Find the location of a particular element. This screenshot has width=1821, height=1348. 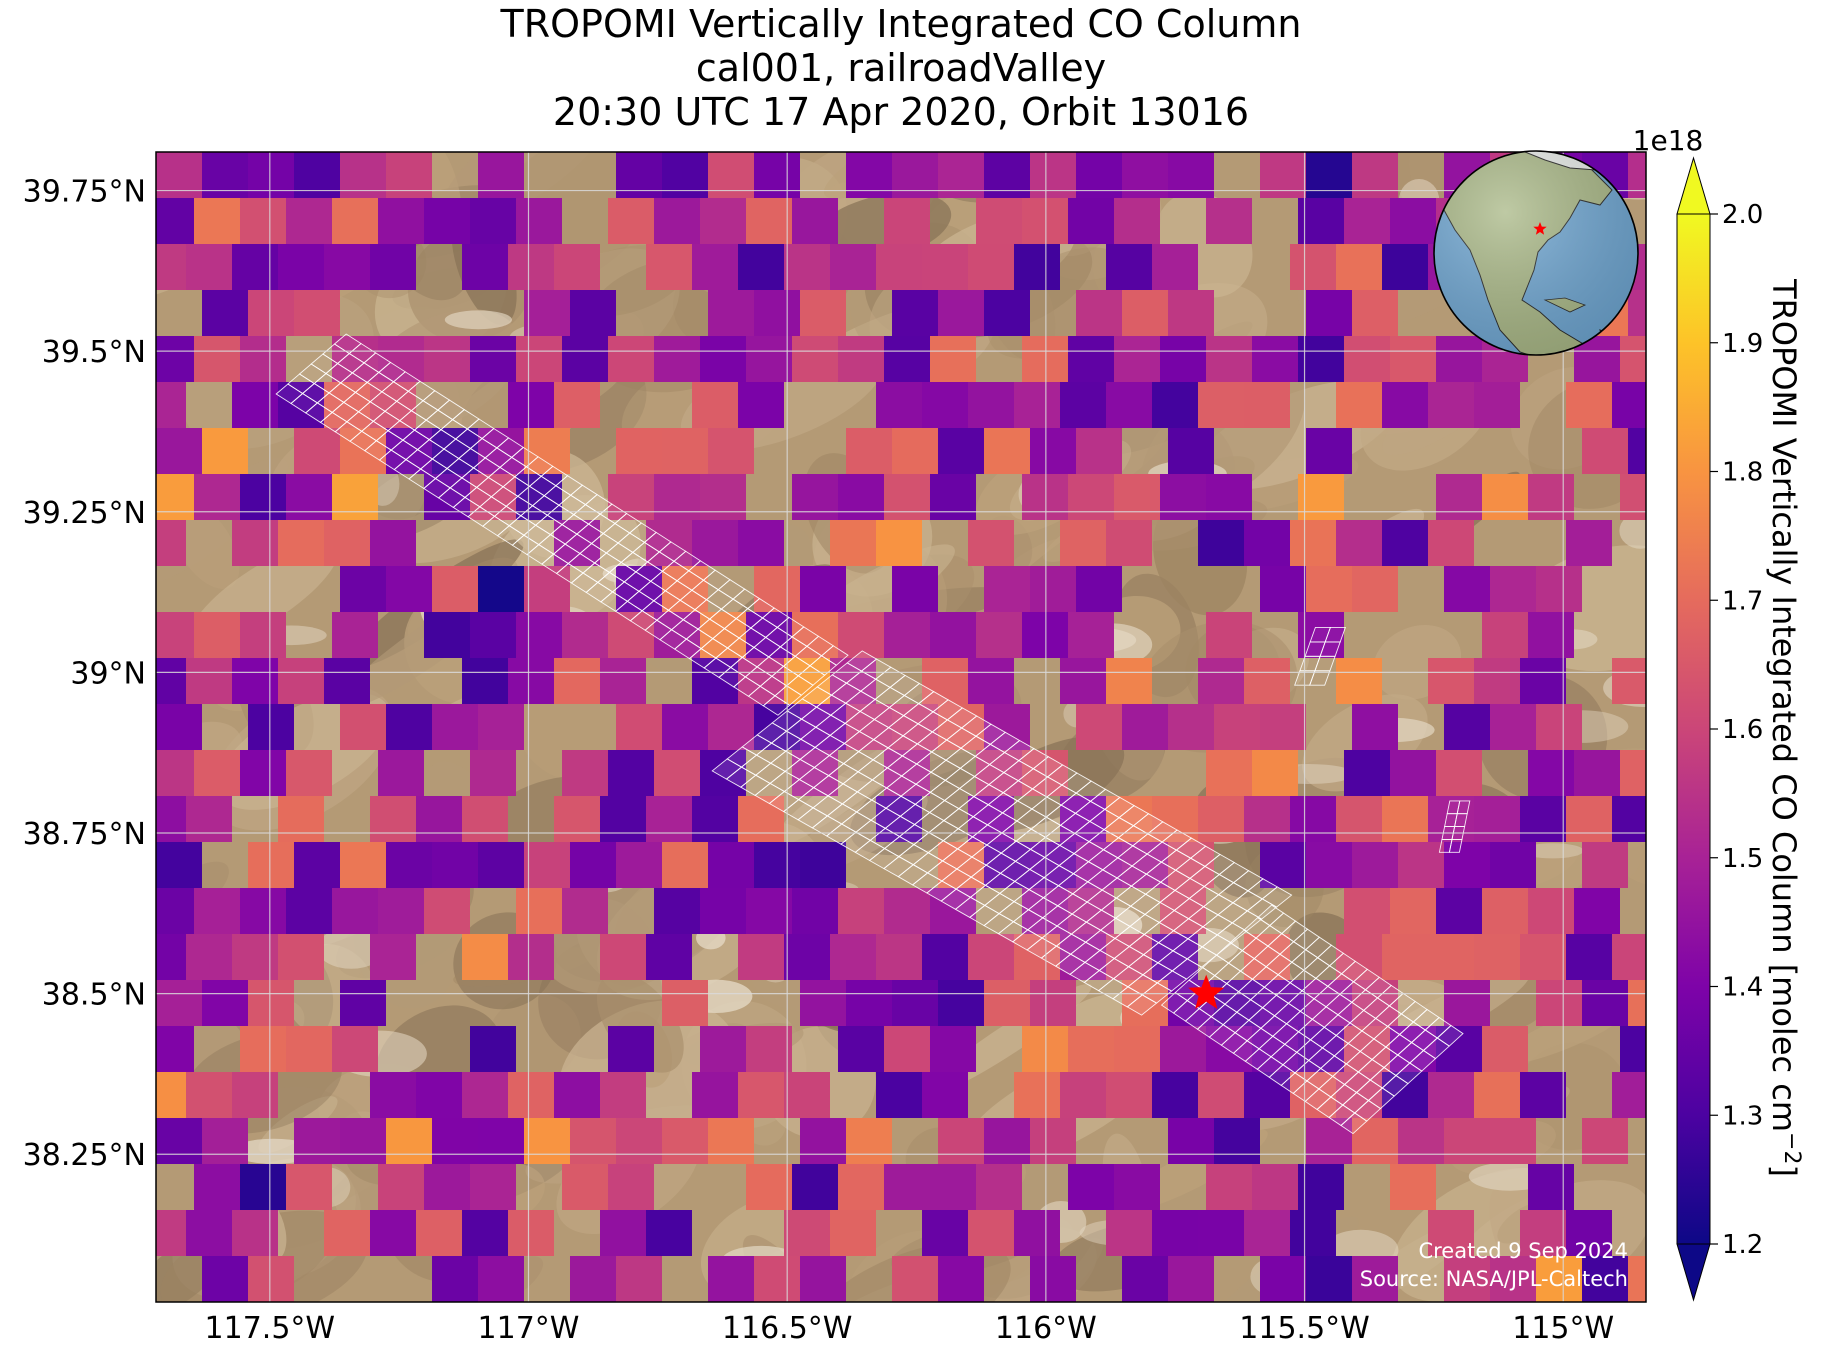

site-star-icon is located at coordinates (1206, 991).